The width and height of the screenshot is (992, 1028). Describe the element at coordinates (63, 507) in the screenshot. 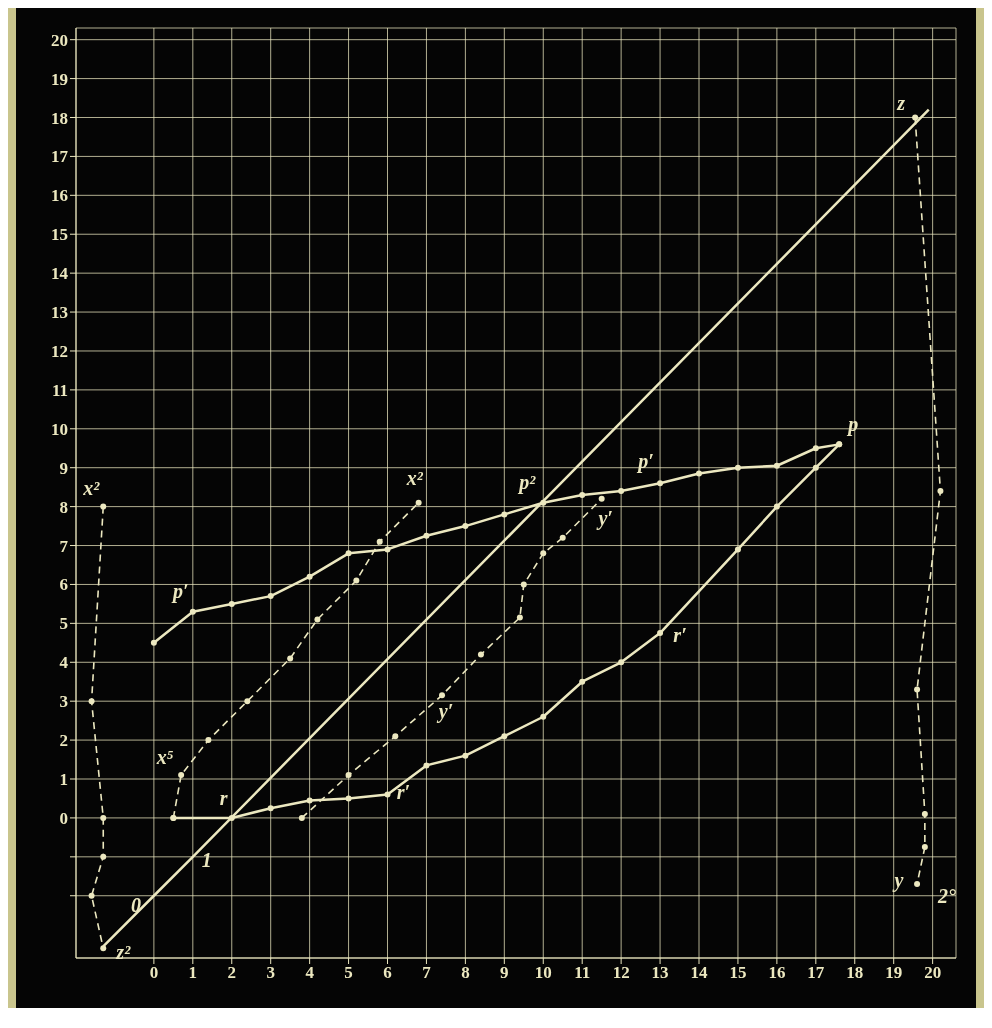

I see `y-tick-label: 8` at that location.